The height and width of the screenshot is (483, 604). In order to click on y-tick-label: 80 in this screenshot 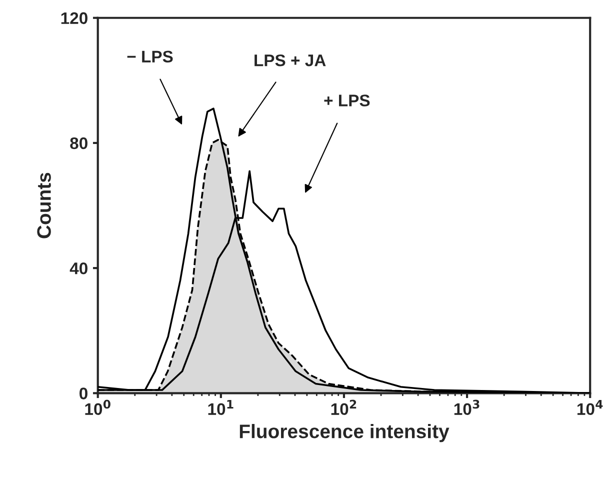, I will do `click(79, 143)`.